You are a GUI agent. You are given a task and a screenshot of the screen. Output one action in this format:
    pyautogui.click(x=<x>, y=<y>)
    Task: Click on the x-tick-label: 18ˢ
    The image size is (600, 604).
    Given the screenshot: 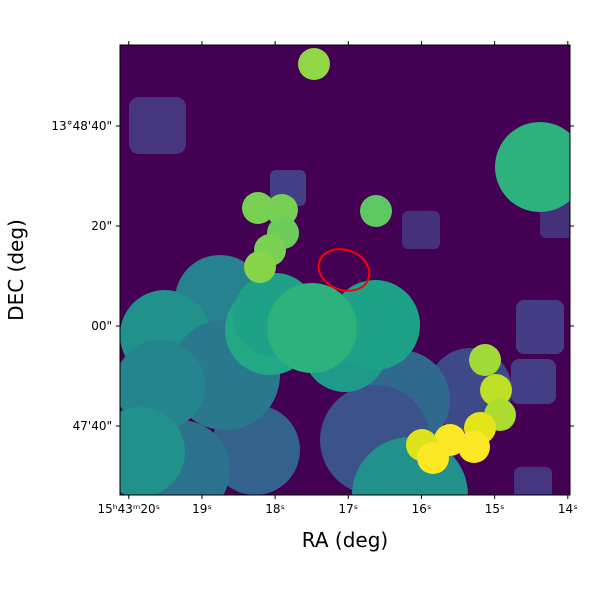 What is the action you would take?
    pyautogui.click(x=275, y=509)
    